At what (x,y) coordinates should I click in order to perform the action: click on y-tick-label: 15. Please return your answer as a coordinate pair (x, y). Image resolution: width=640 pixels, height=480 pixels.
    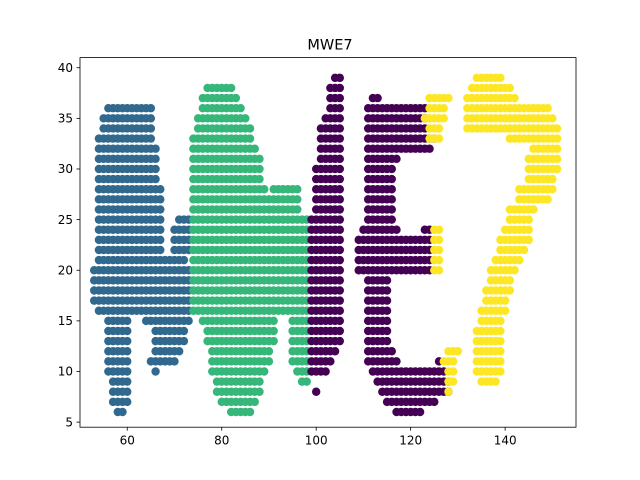
    Looking at the image, I should click on (65, 321).